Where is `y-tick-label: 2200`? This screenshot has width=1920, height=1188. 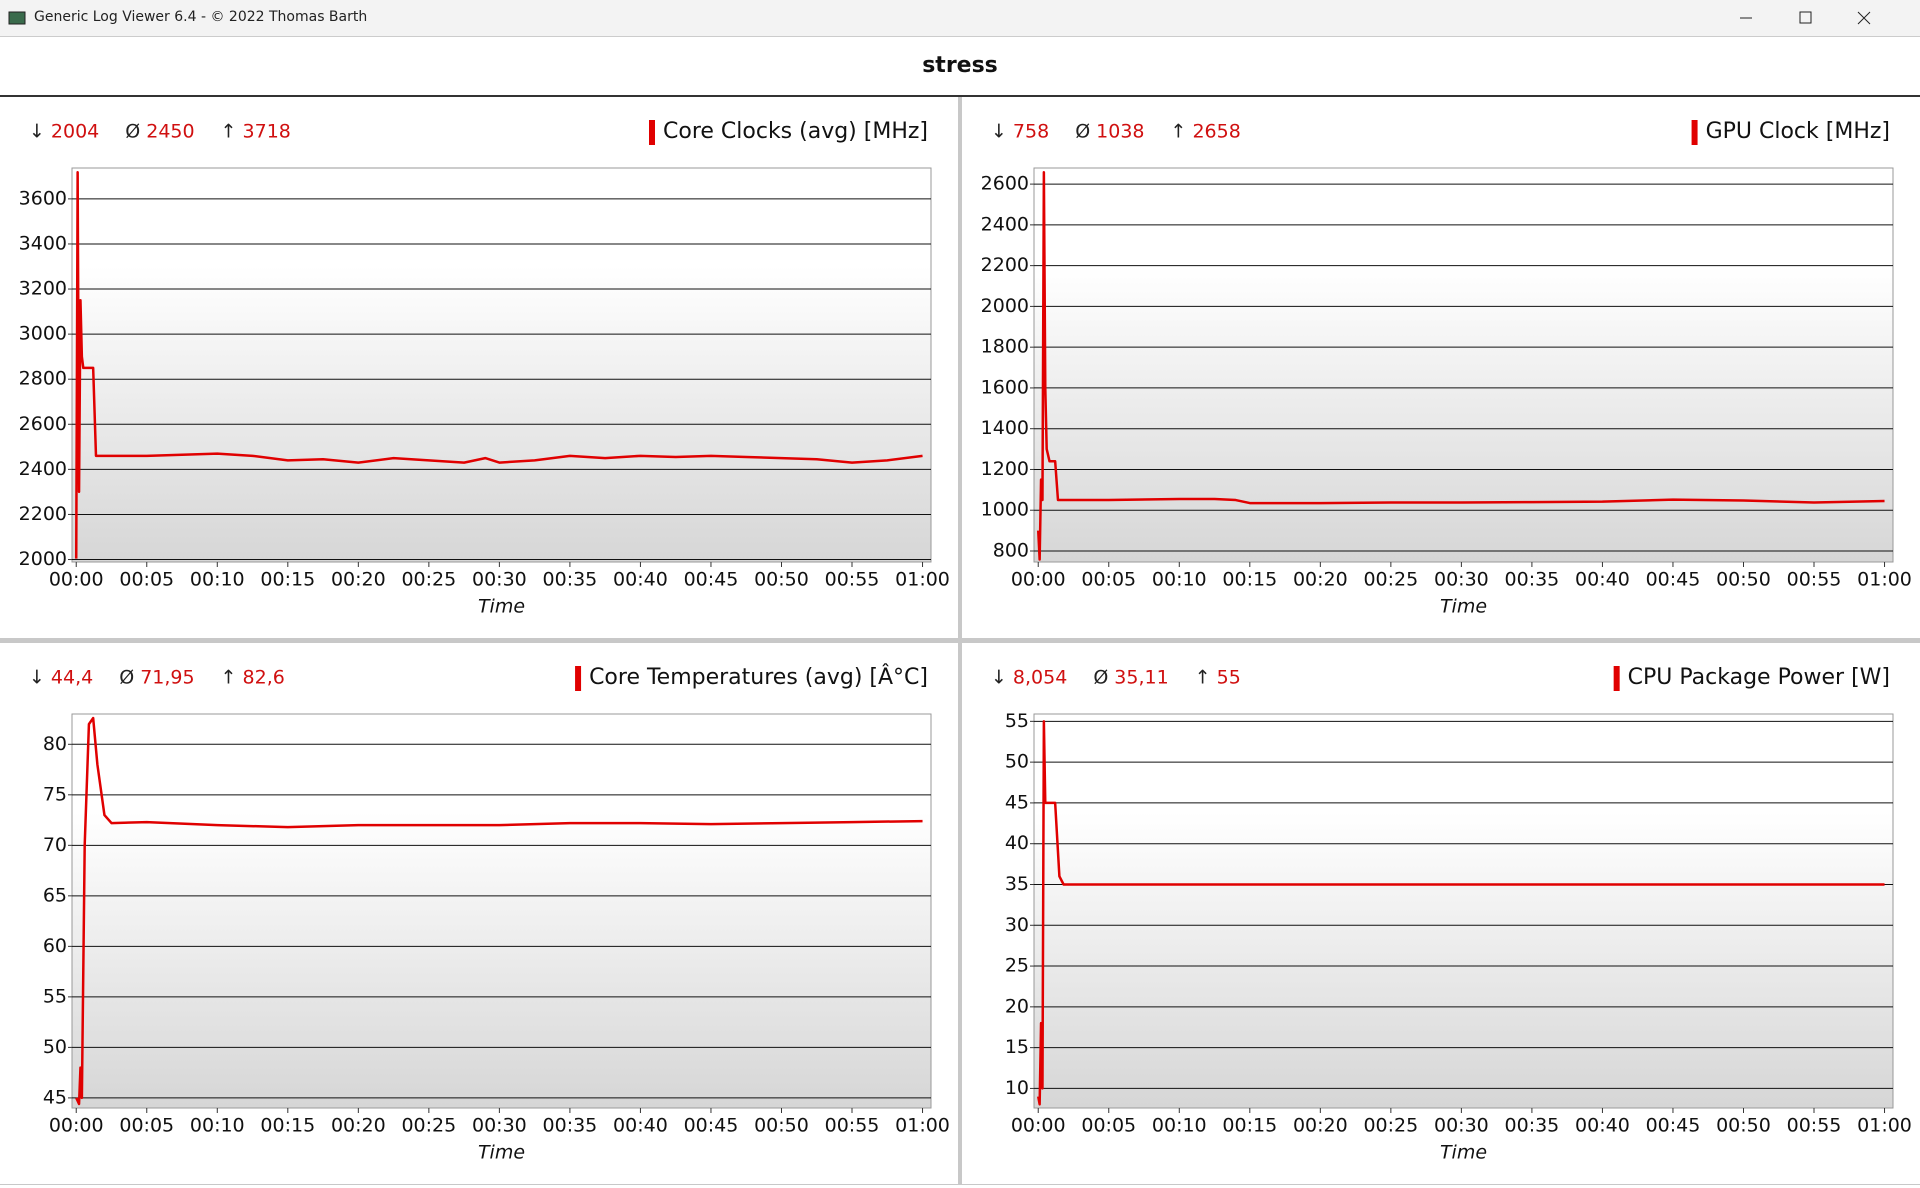 y-tick-label: 2200 is located at coordinates (43, 514).